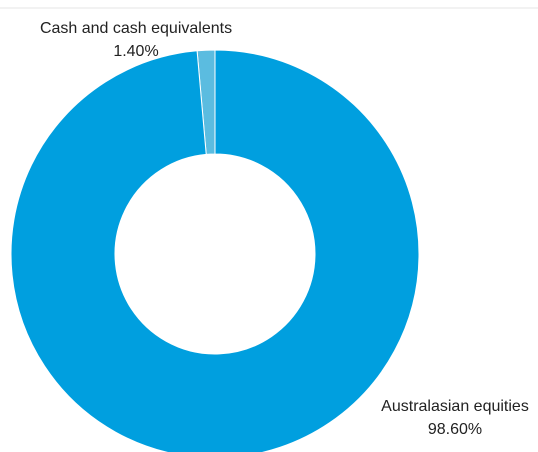 The image size is (538, 452). I want to click on slice-label-equities-value: 98.60%, so click(455, 429).